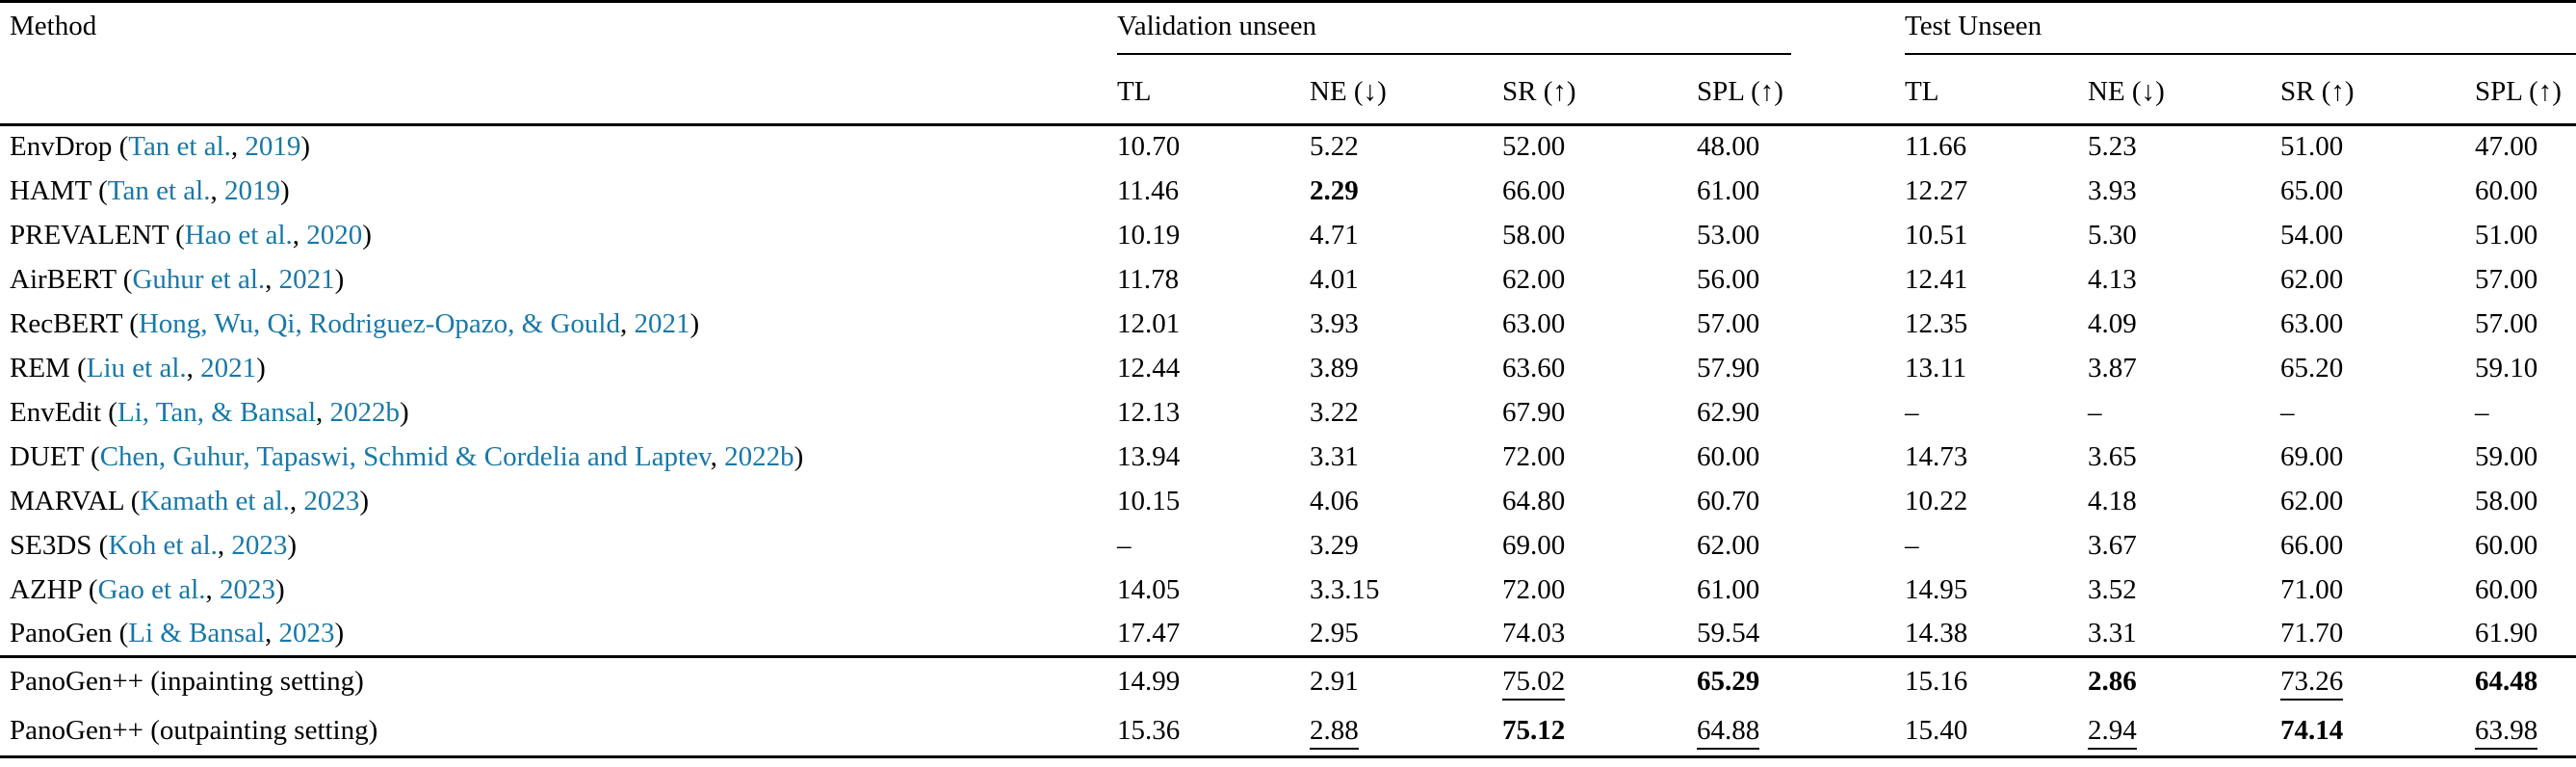  What do you see at coordinates (194, 730) in the screenshot?
I see `method-name: PanoGen++ (outpainting setting)` at bounding box center [194, 730].